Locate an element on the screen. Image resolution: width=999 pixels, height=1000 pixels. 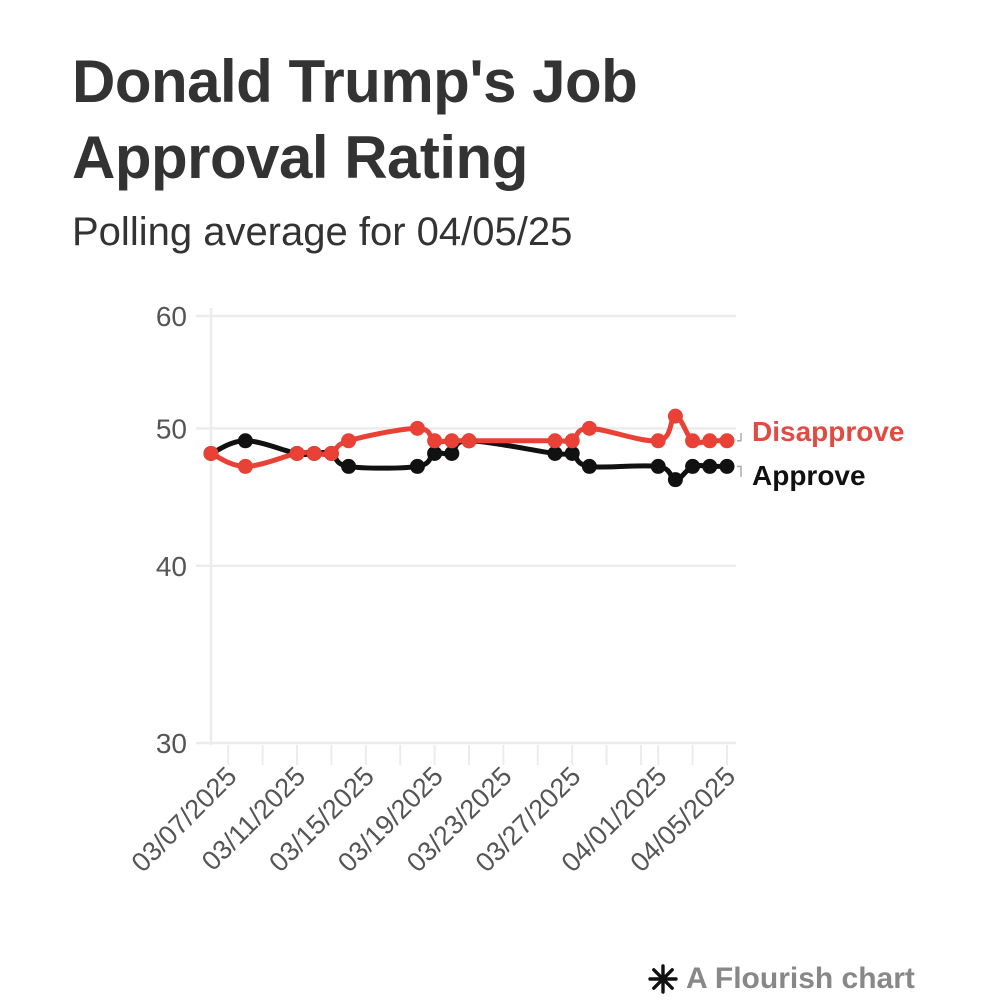
chart-title: Donald Trump's Job Approval Rating is located at coordinates (355, 119).